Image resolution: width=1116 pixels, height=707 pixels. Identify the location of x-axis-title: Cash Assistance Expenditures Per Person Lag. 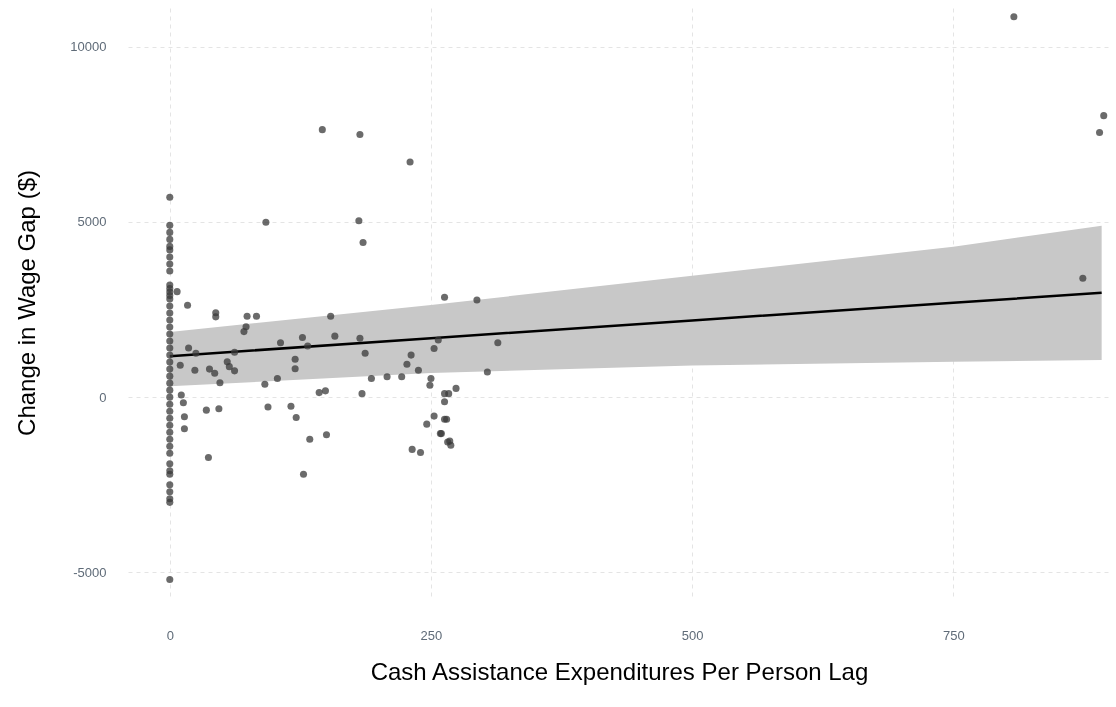
(619, 671).